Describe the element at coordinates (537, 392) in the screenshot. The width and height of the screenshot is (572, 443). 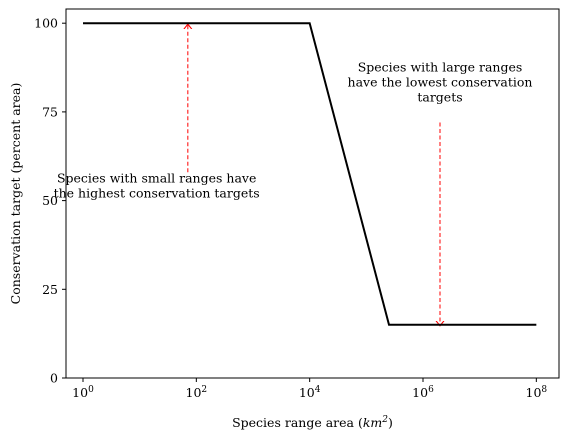
I see `x-tick-label: 108` at that location.